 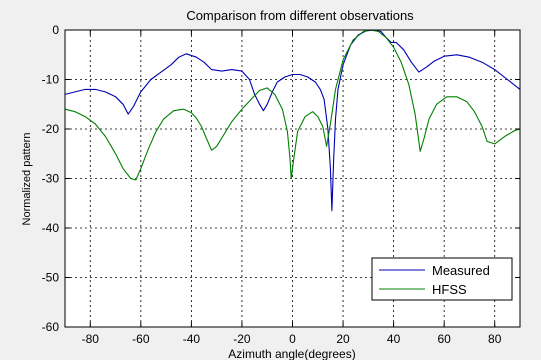 What do you see at coordinates (495, 339) in the screenshot?
I see `x-tick-label: 80` at bounding box center [495, 339].